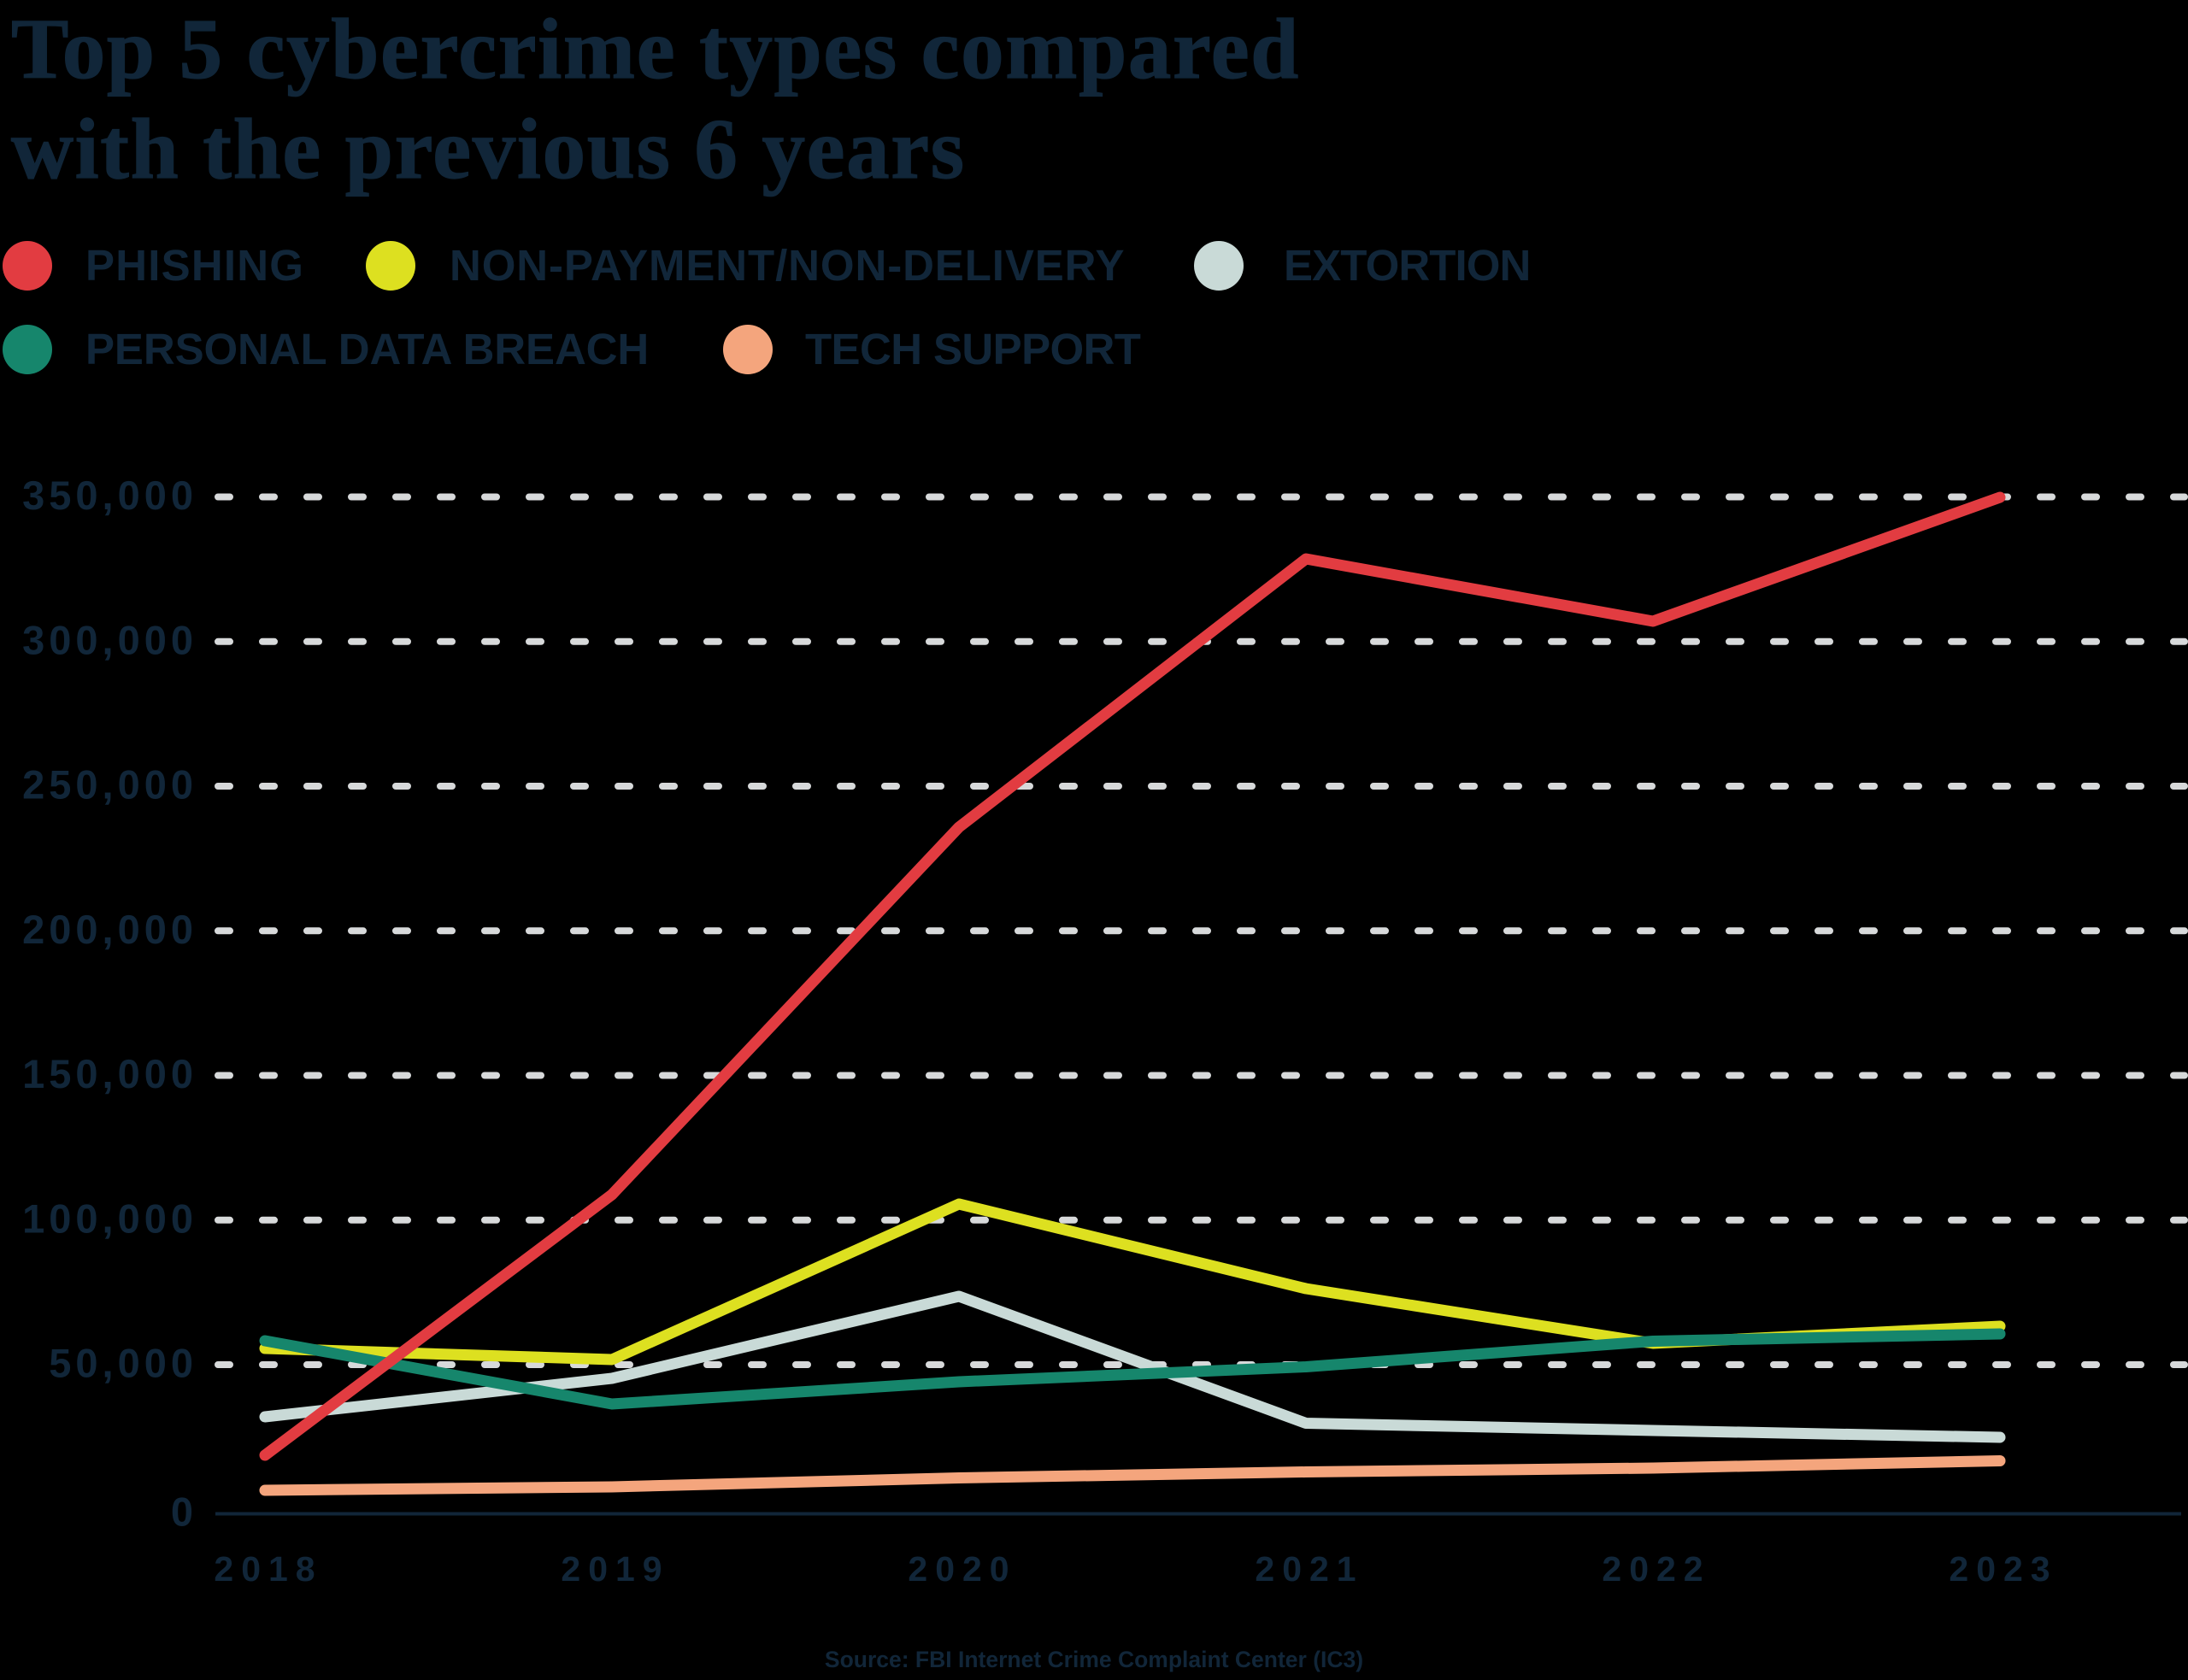 This screenshot has width=2188, height=1680. Describe the element at coordinates (184, 1512) in the screenshot. I see `svg-text: 0` at that location.